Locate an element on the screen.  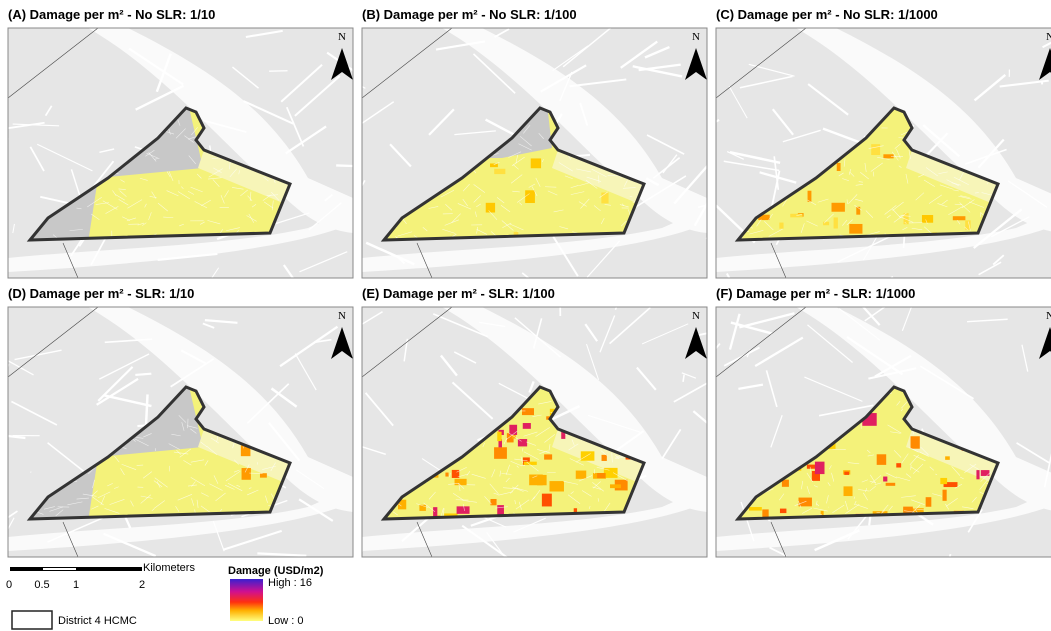
map-panel: N is located at coordinates (883, 153).